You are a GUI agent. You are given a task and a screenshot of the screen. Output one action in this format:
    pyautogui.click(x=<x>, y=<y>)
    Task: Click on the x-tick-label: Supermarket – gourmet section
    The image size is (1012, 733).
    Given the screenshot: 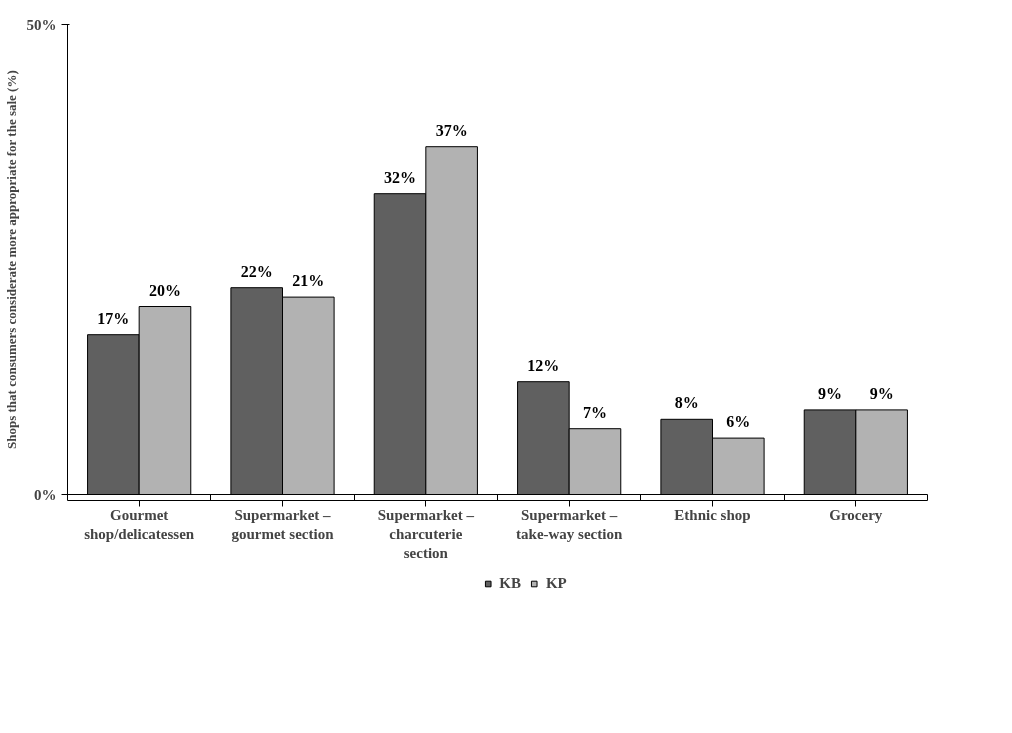 What is the action you would take?
    pyautogui.click(x=283, y=524)
    